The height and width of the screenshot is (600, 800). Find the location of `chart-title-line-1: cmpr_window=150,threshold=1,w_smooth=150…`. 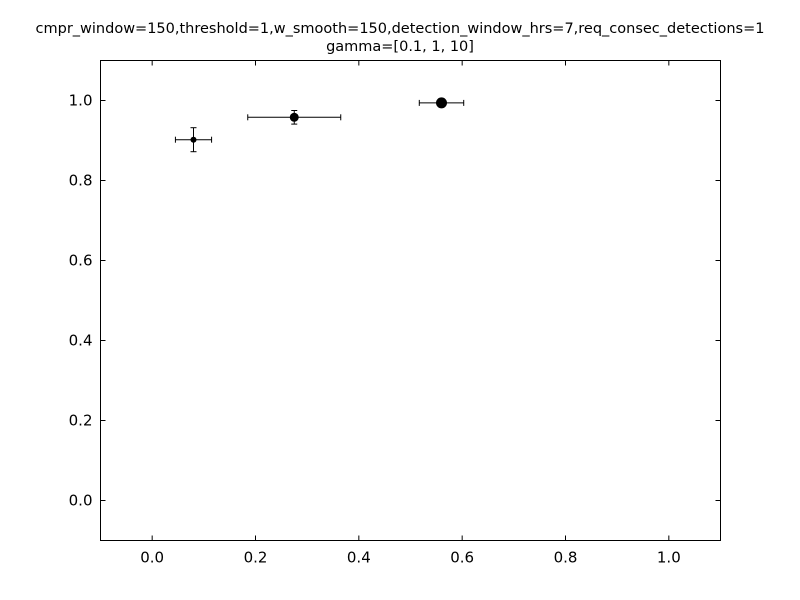

chart-title-line-1: cmpr_window=150,threshold=1,w_smooth=150… is located at coordinates (400, 29).